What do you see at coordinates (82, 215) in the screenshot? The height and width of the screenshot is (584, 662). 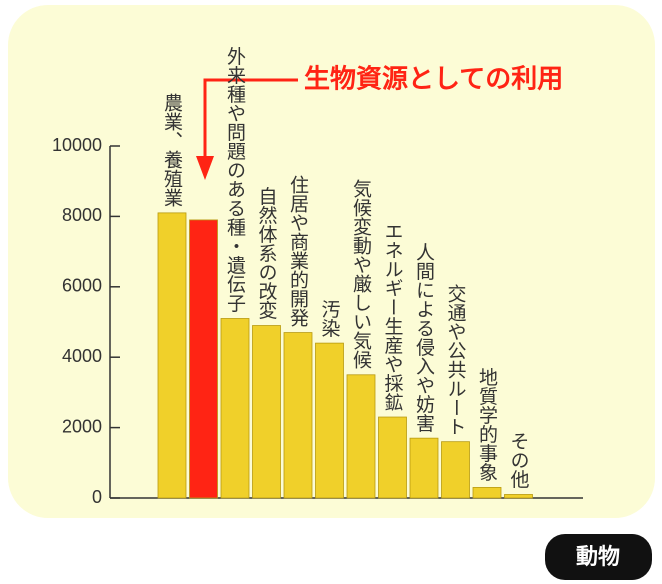 I see `y-tick-label: 8000` at bounding box center [82, 215].